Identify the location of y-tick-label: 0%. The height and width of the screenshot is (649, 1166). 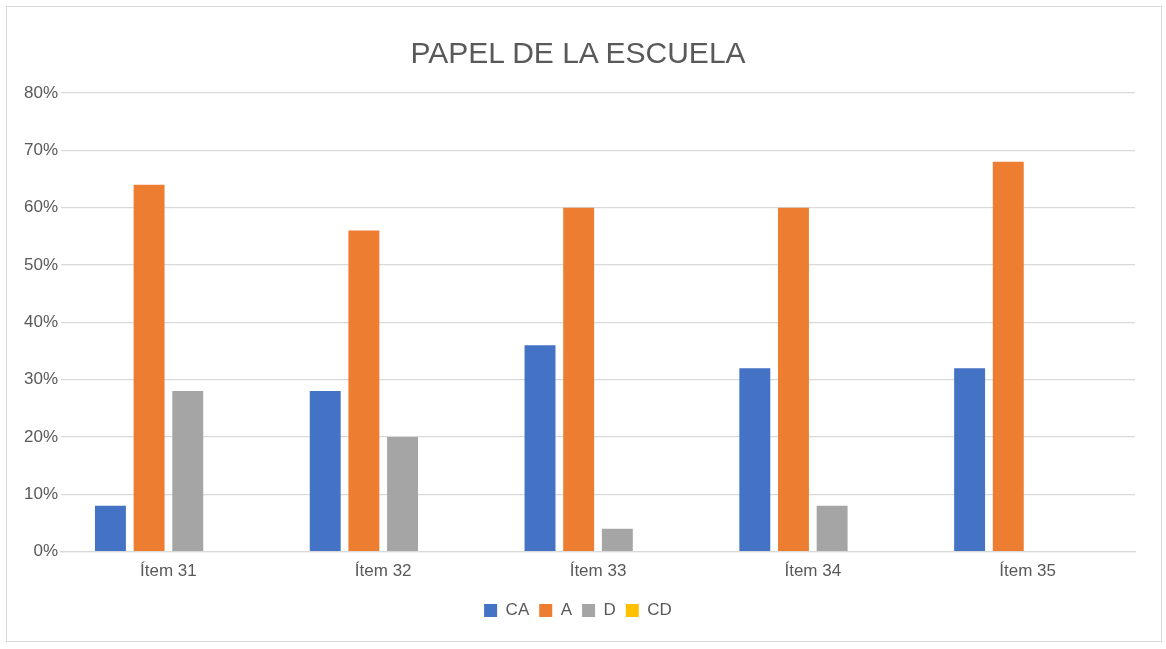
(46, 551).